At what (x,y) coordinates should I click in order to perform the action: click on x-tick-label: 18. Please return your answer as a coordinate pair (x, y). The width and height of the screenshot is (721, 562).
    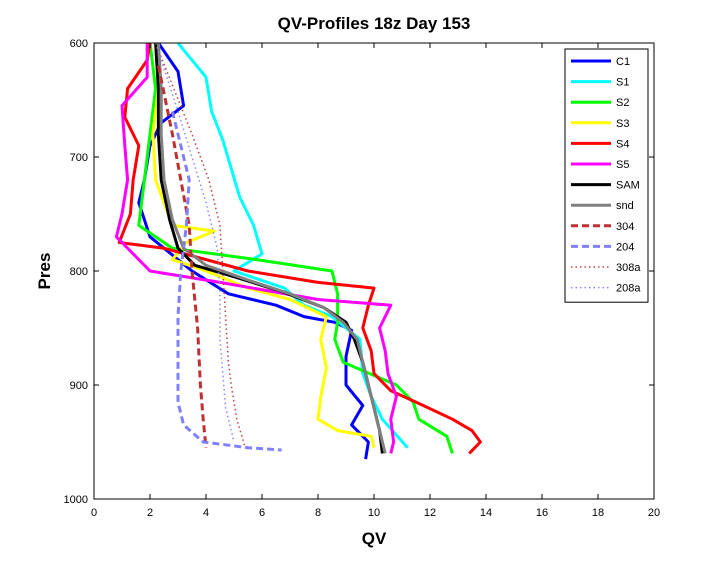
    Looking at the image, I should click on (598, 513).